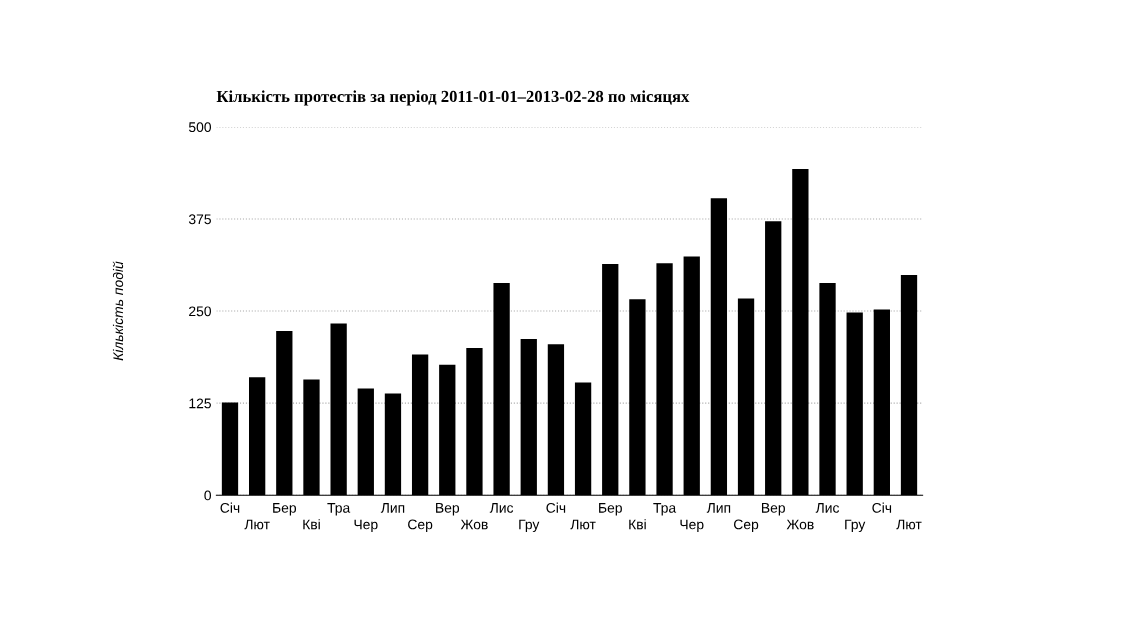 The width and height of the screenshot is (1139, 619). Describe the element at coordinates (200, 403) in the screenshot. I see `y-tick-label: 125` at that location.